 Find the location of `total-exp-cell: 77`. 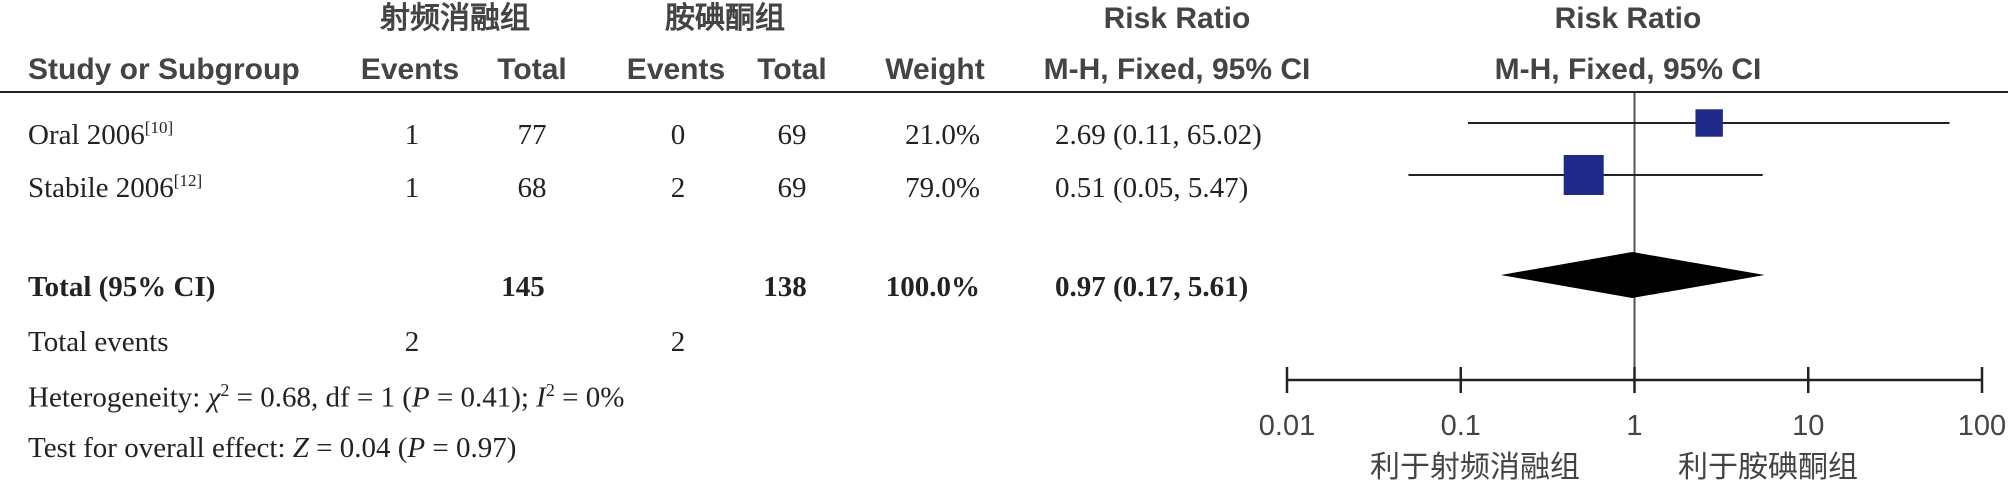

total-exp-cell: 77 is located at coordinates (532, 135).